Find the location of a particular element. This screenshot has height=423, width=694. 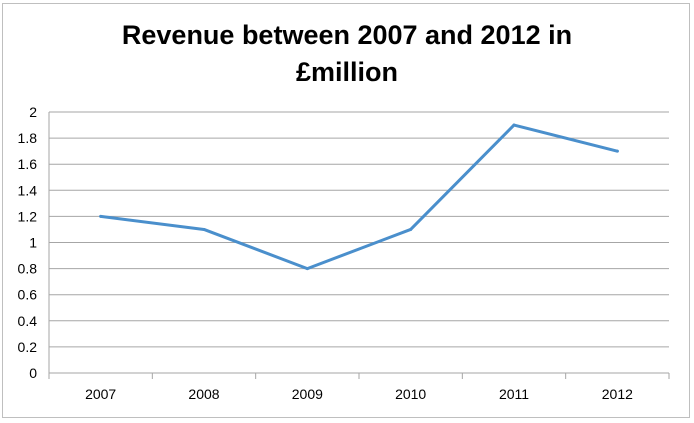

x-tick-label: 2010 is located at coordinates (410, 394).